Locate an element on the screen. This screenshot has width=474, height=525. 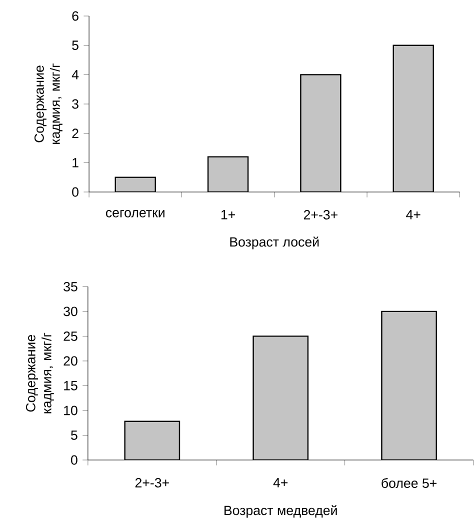
x-axis-title: Возраст медведей is located at coordinates (280, 511).